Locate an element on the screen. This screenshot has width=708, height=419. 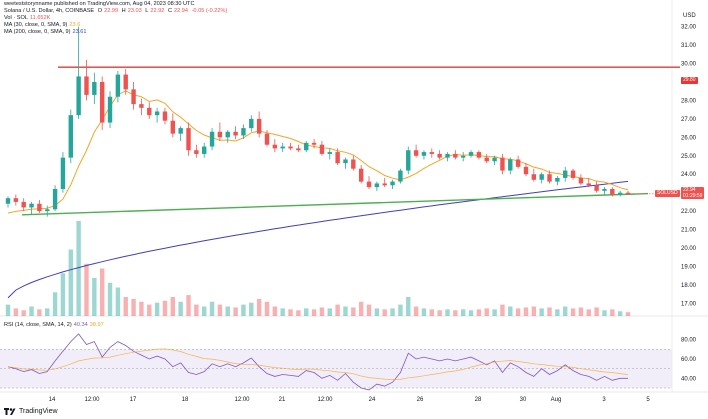
rsi-ma-line is located at coordinates (318, 364).